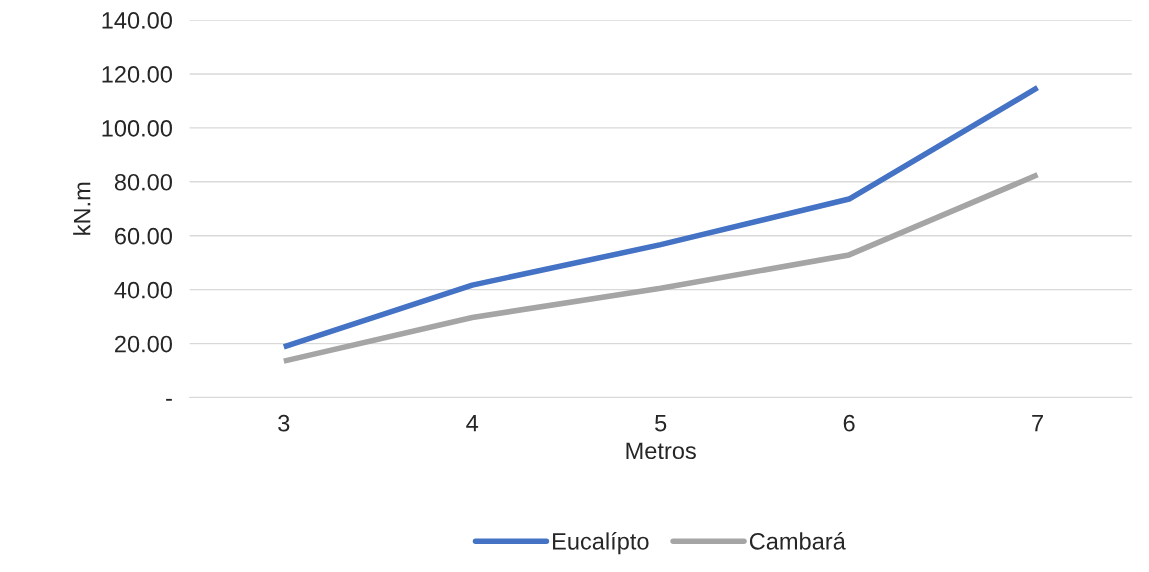  I want to click on y-tick-label: 140.00, so click(137, 20).